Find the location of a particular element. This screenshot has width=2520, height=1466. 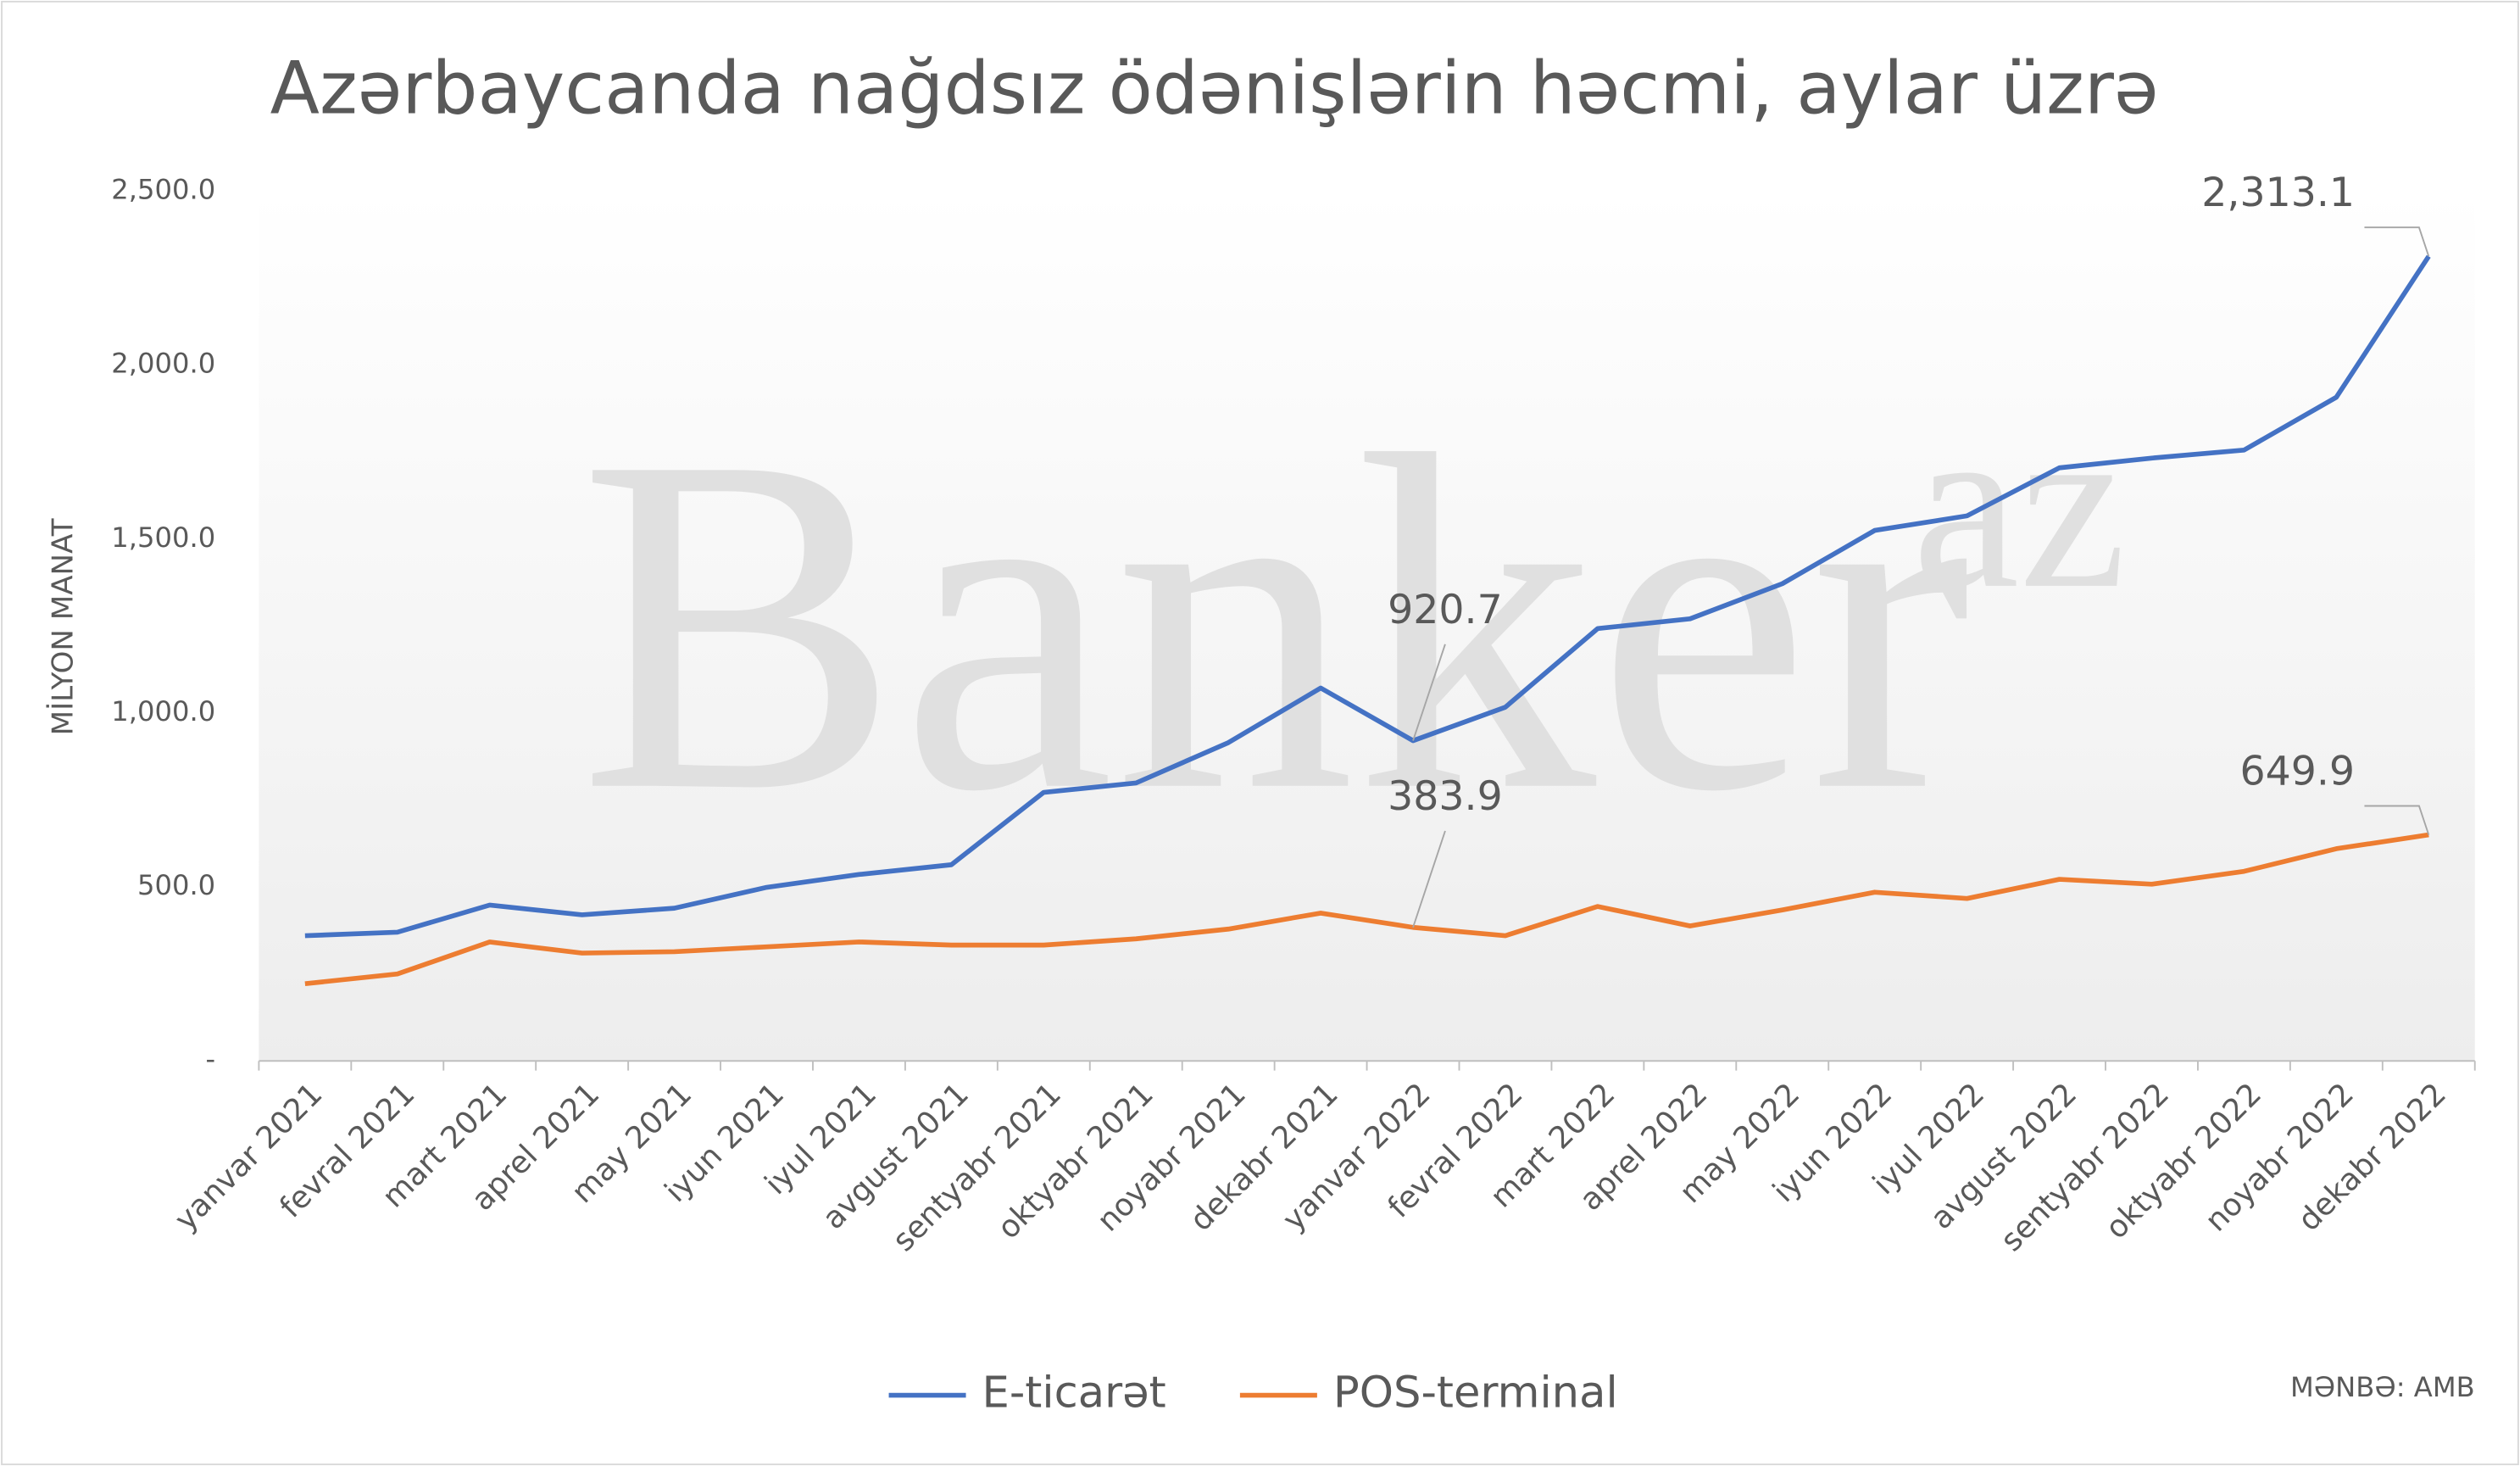

source-note: MƏNBƏ: AMB is located at coordinates (2382, 1387).